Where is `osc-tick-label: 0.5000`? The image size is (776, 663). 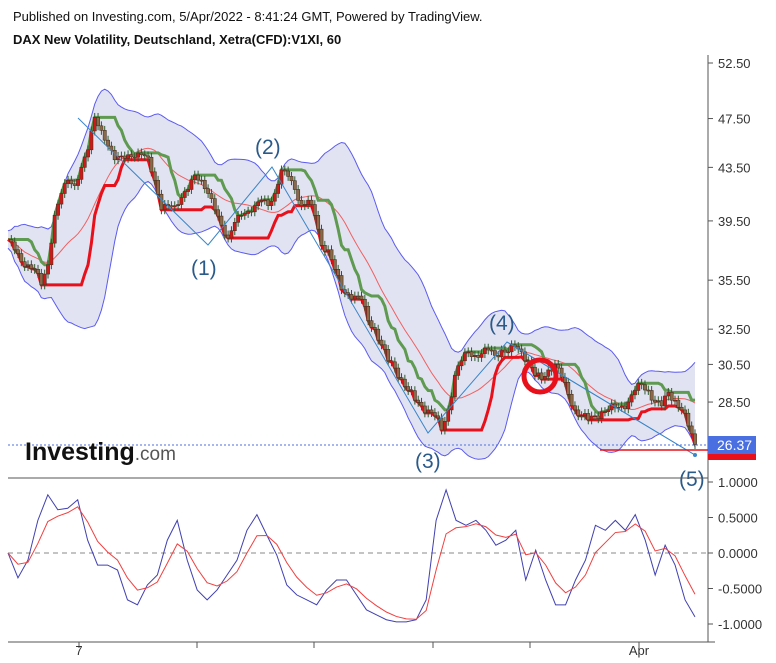 osc-tick-label: 0.5000 is located at coordinates (738, 518).